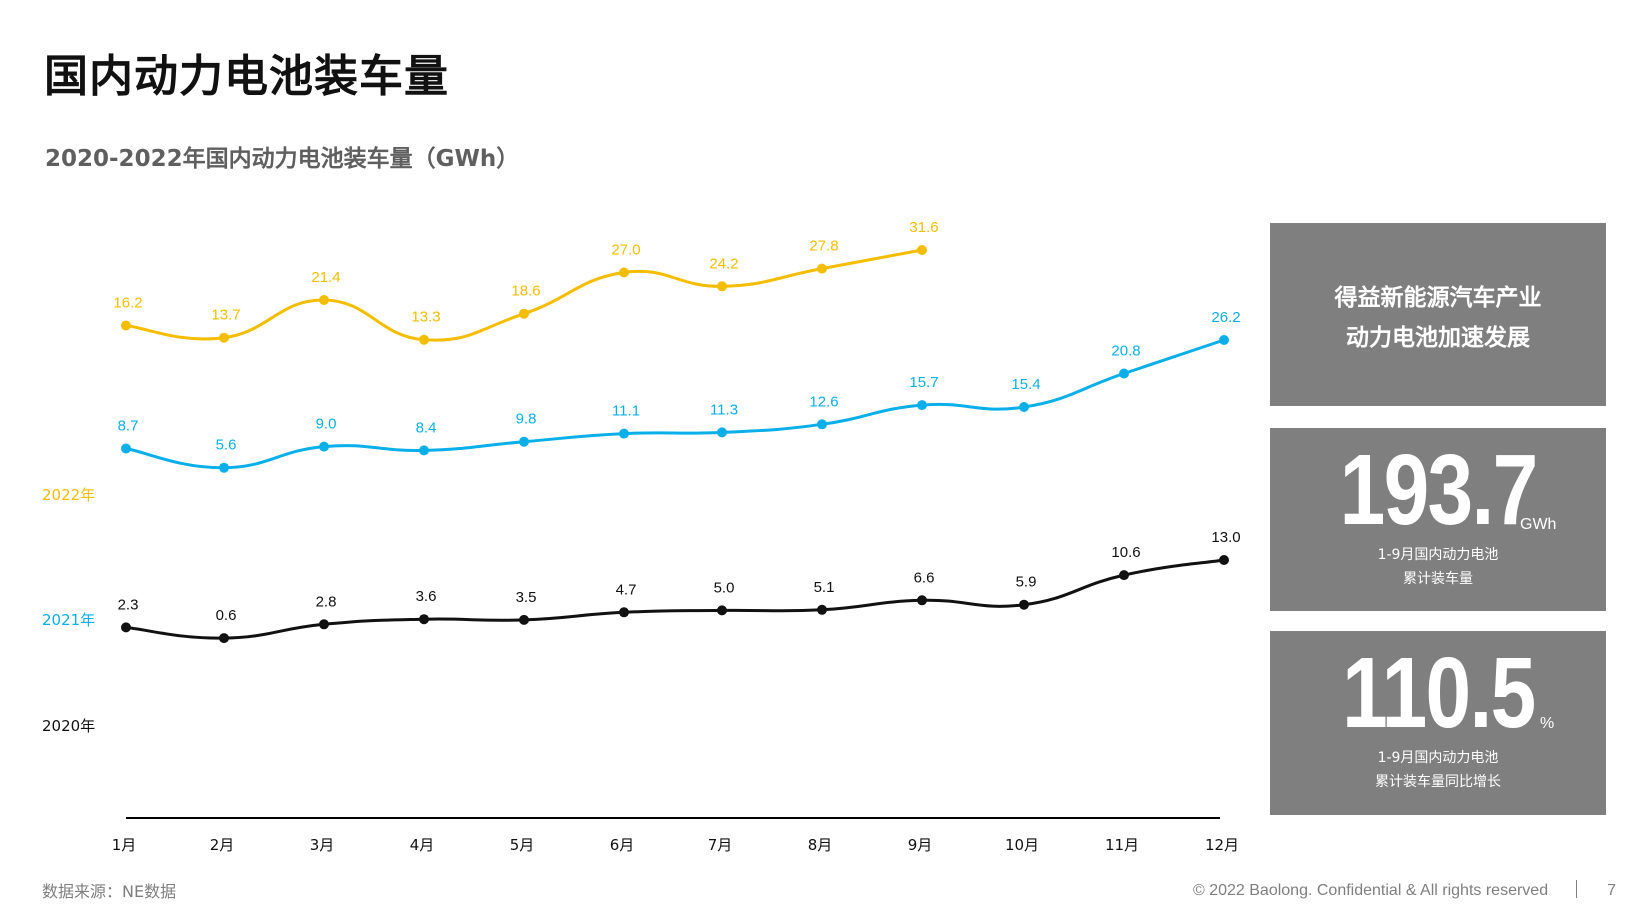 The height and width of the screenshot is (917, 1640). Describe the element at coordinates (126, 627) in the screenshot. I see `data-point-2020年-1` at that location.